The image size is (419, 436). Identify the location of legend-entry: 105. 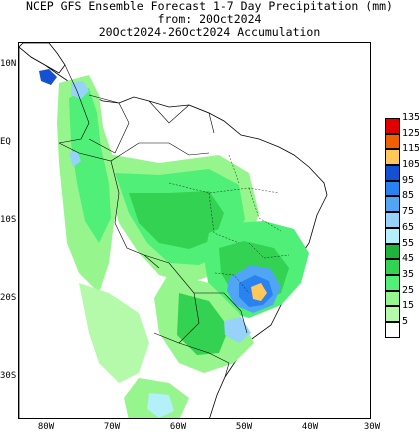
(402, 170).